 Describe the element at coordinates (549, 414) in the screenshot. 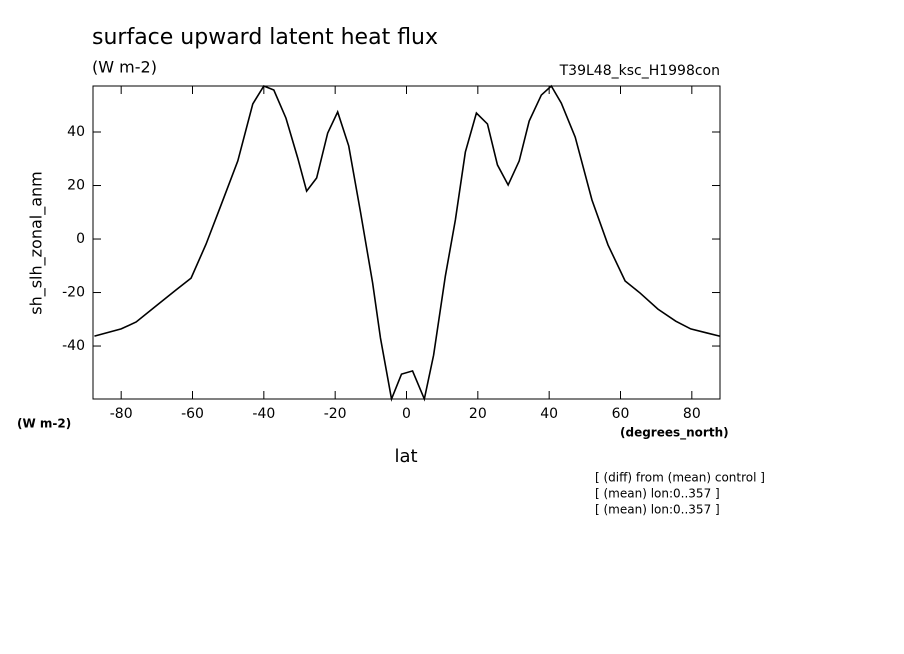

I see `x-tick-label: 40` at that location.